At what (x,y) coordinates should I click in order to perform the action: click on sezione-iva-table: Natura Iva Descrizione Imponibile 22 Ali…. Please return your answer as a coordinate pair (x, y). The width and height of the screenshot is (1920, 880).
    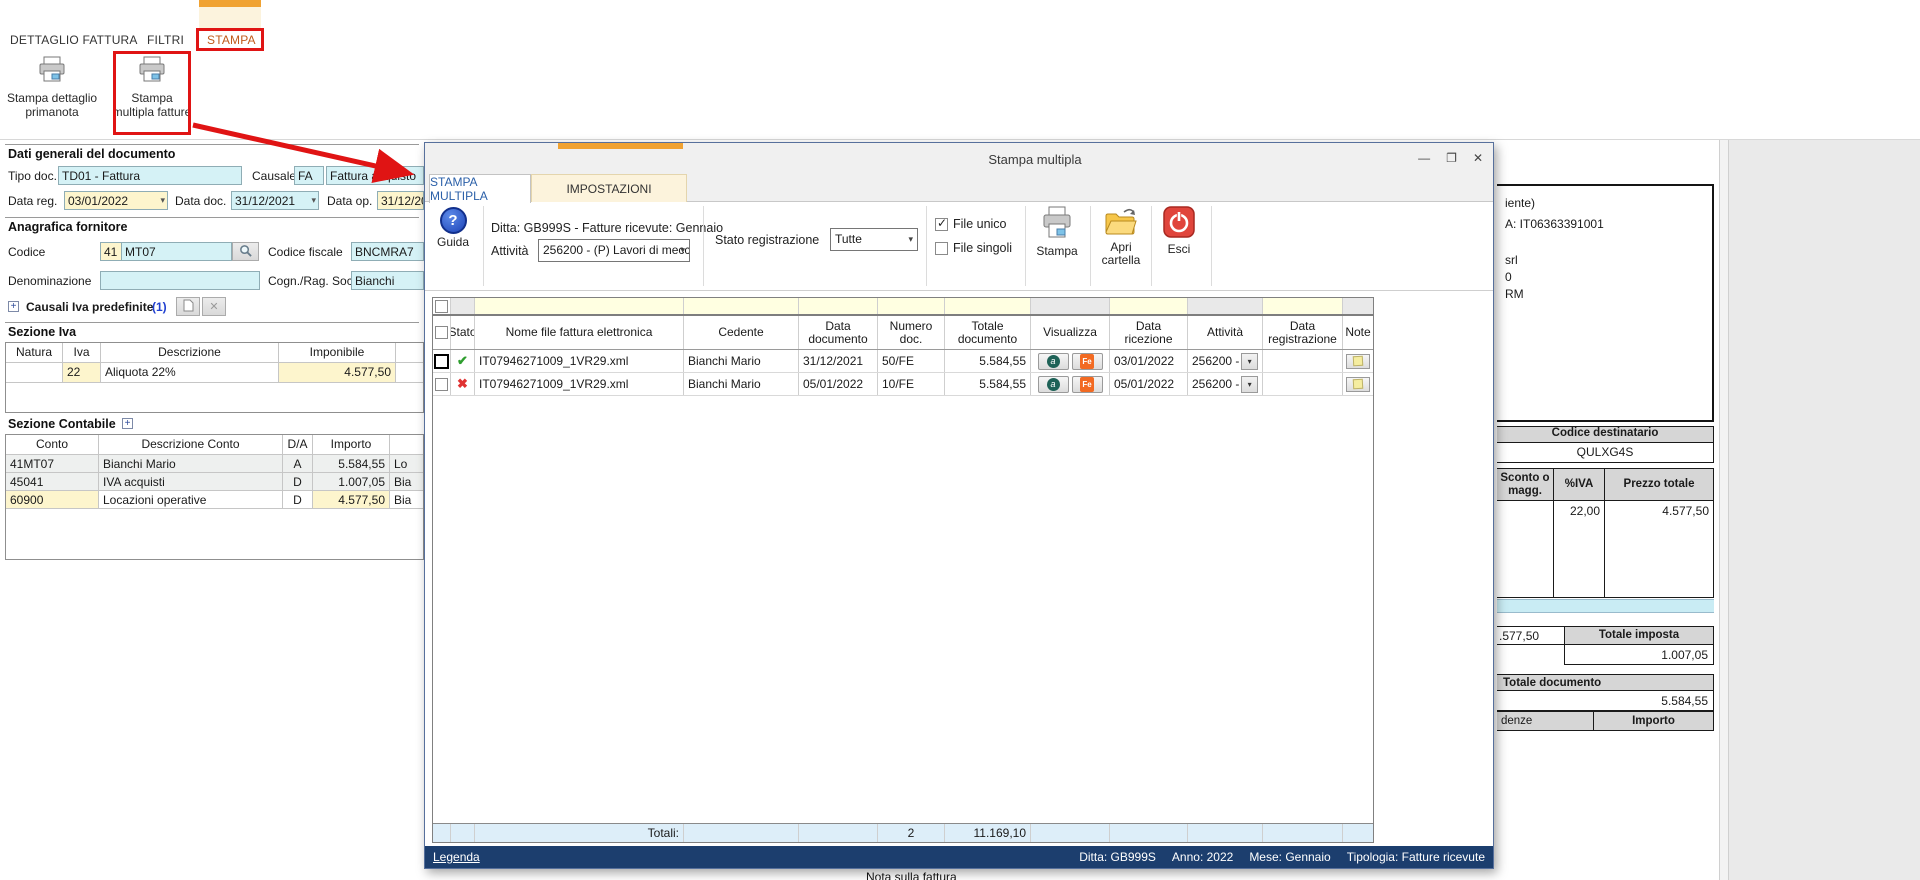
    Looking at the image, I should click on (214, 377).